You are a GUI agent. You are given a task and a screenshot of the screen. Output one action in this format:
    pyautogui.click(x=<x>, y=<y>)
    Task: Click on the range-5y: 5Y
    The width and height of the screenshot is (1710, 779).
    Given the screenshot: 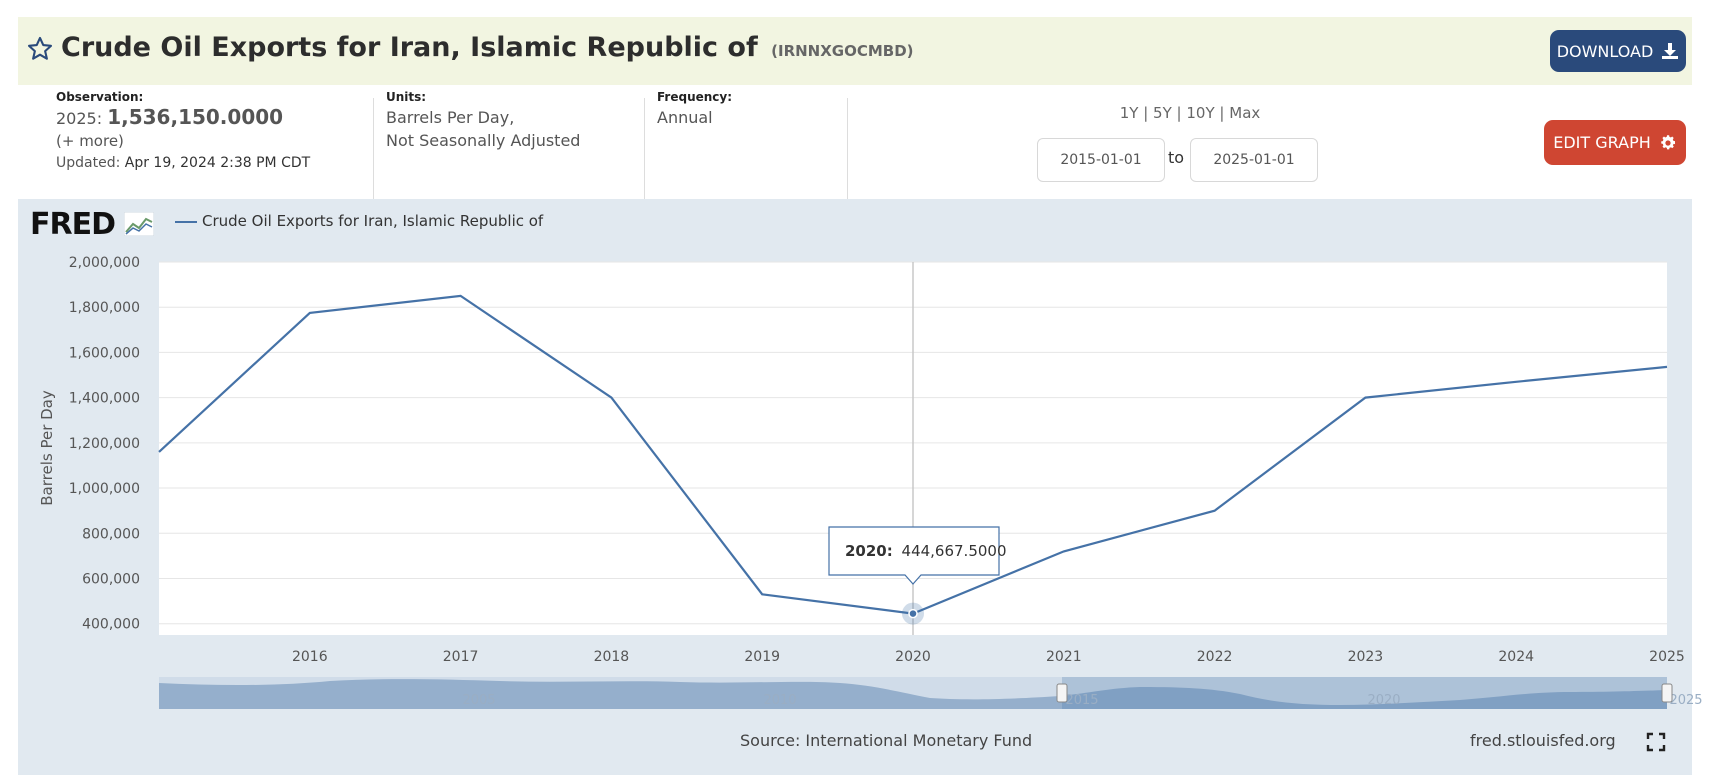 What is the action you would take?
    pyautogui.click(x=1162, y=113)
    